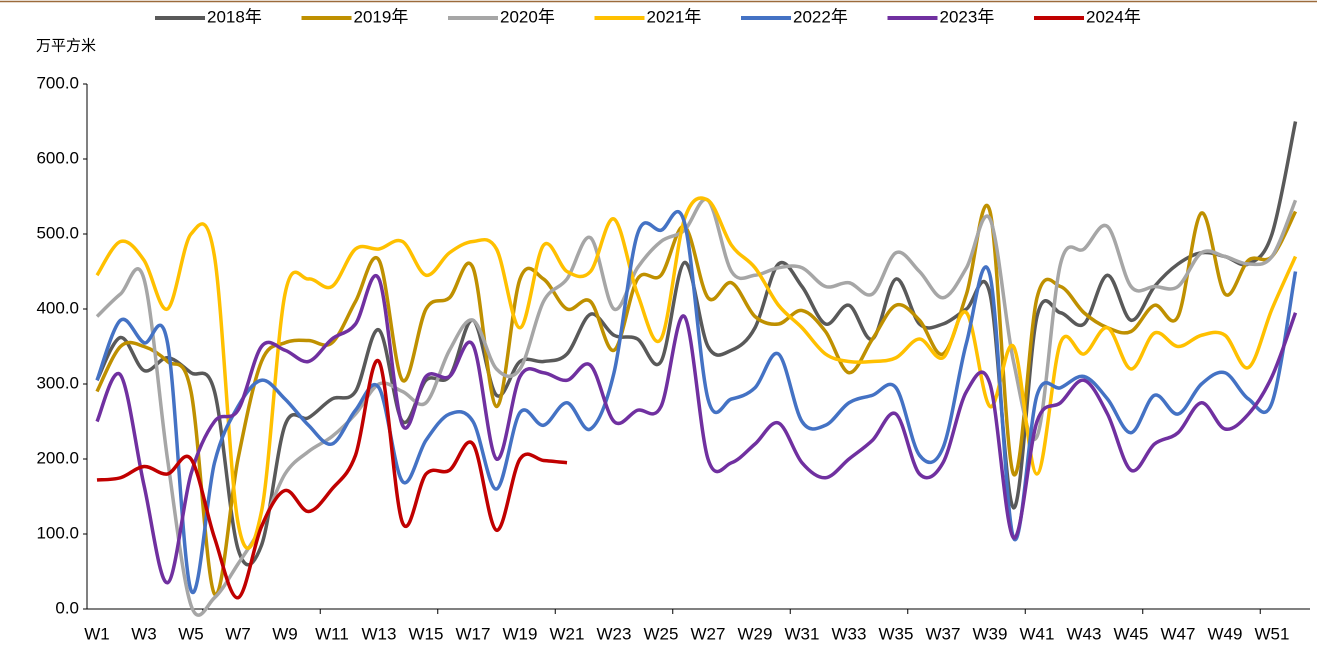 The image size is (1317, 652). What do you see at coordinates (66, 46) in the screenshot?
I see `y-axis-label: 万平方米` at bounding box center [66, 46].